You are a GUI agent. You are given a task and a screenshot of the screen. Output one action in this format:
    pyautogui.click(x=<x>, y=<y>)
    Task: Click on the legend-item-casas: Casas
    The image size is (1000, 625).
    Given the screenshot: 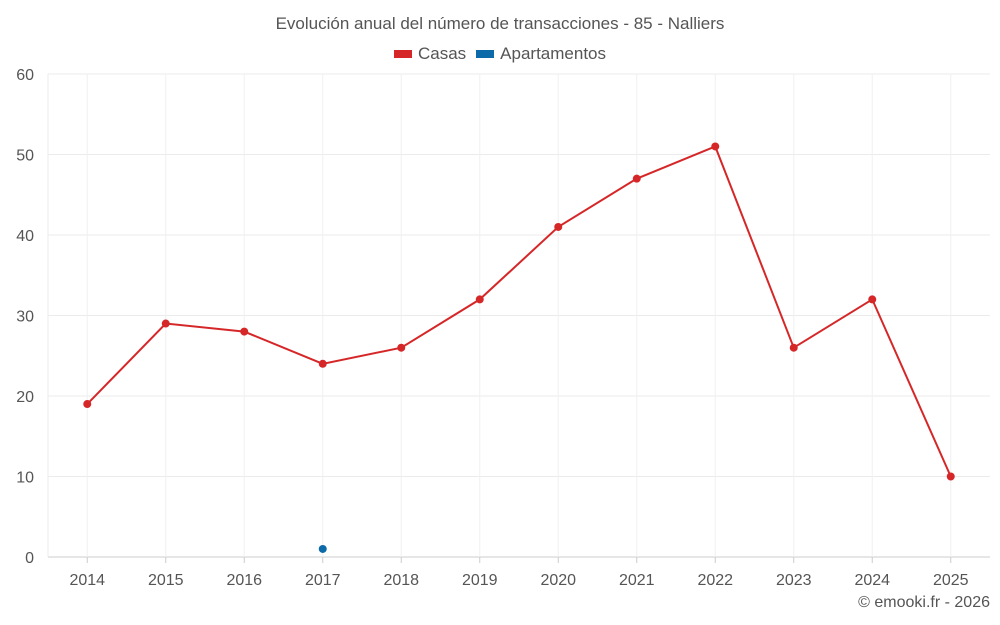 What is the action you would take?
    pyautogui.click(x=430, y=54)
    